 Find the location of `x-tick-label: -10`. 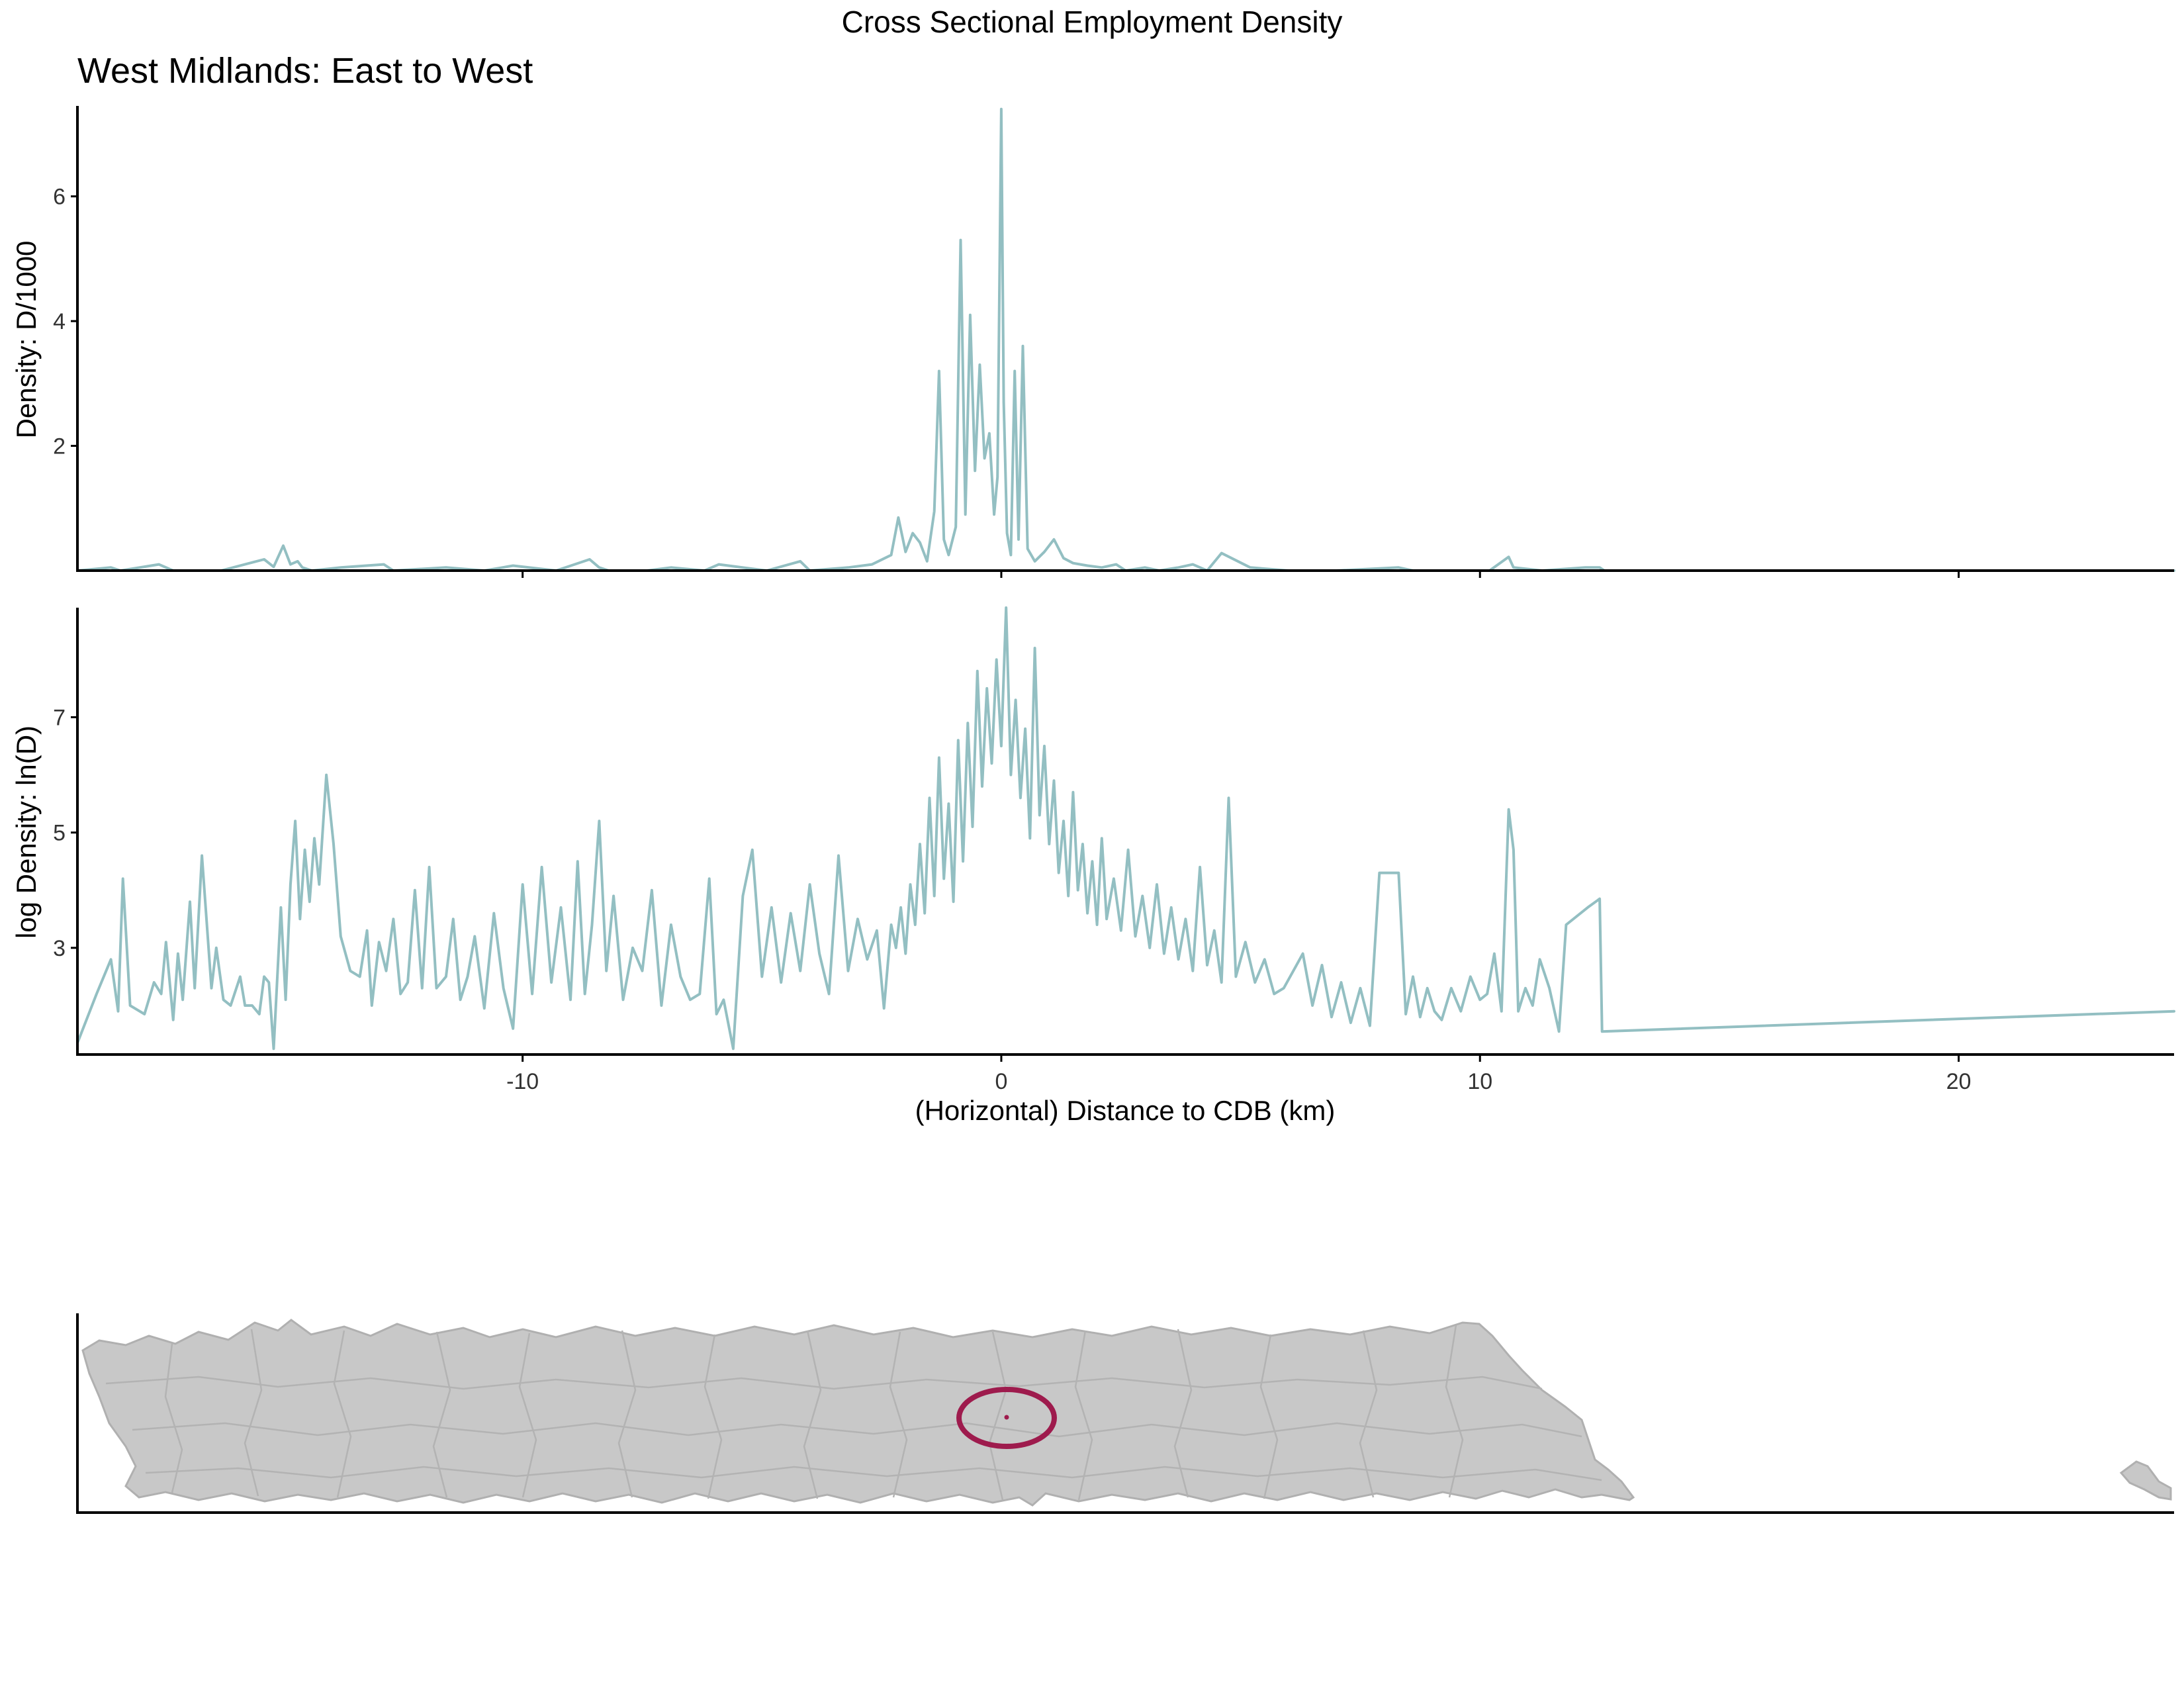

x-tick-label: -10 is located at coordinates (522, 1081).